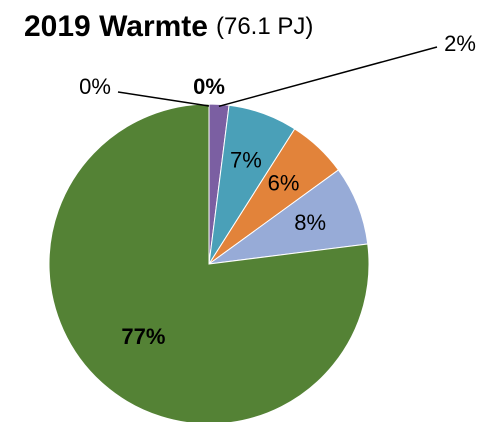 This screenshot has width=503, height=422. I want to click on chart-title: 2019 Warmte (76.1 PJ), so click(168, 26).